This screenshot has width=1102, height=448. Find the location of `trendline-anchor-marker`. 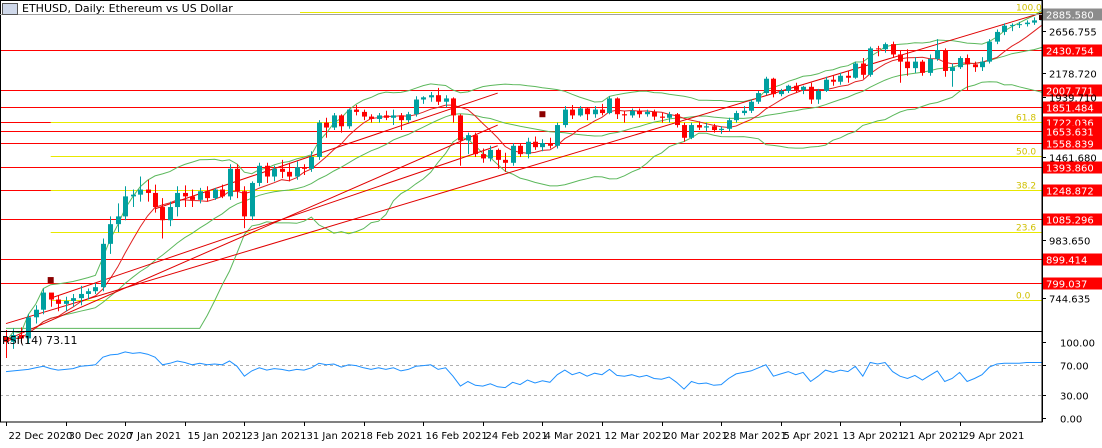

trendline-anchor-marker is located at coordinates (542, 114).